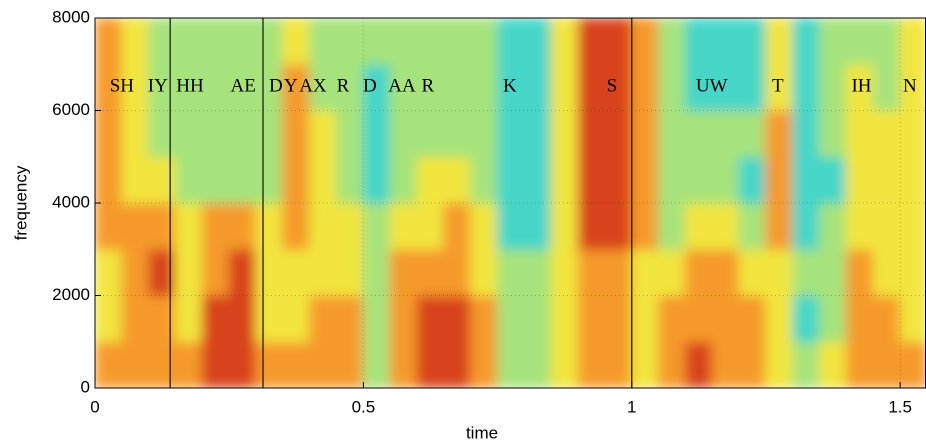 The image size is (926, 443). Describe the element at coordinates (510, 86) in the screenshot. I see `phoneme-label: K` at that location.